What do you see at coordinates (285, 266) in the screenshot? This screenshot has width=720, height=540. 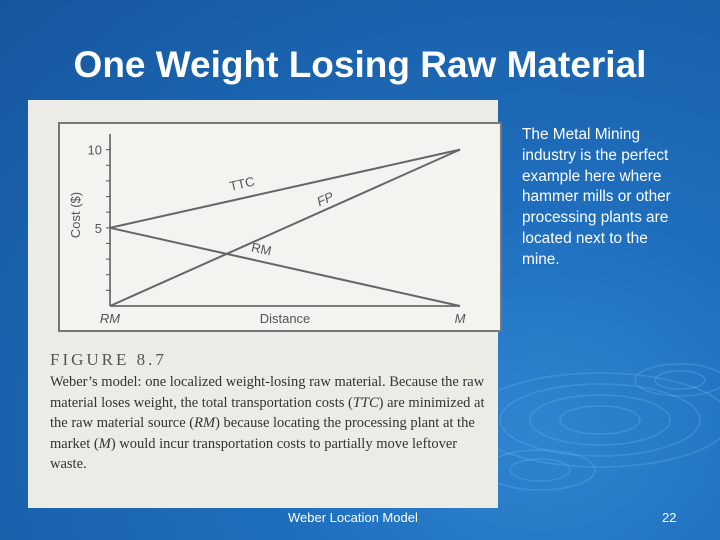 I see `series-line-rm` at bounding box center [285, 266].